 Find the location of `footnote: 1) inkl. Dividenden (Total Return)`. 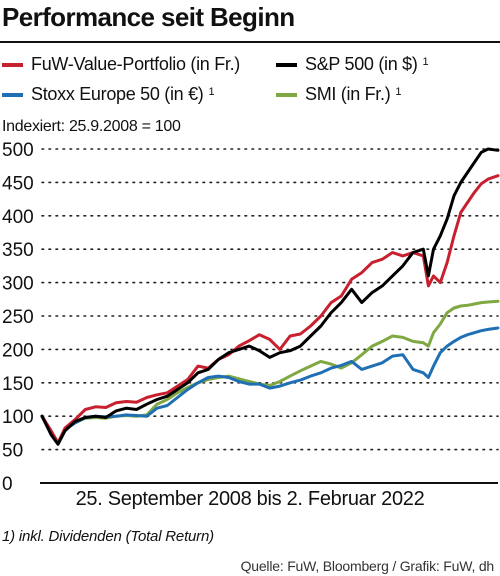

footnote: 1) inkl. Dividenden (Total Return) is located at coordinates (108, 536).